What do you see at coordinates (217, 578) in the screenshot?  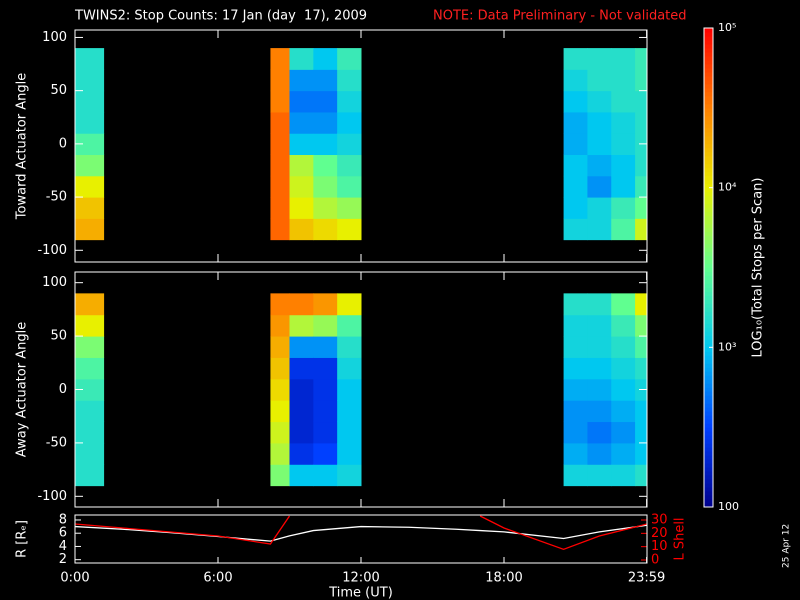 I see `x-tick-label: 6:00` at bounding box center [217, 578].